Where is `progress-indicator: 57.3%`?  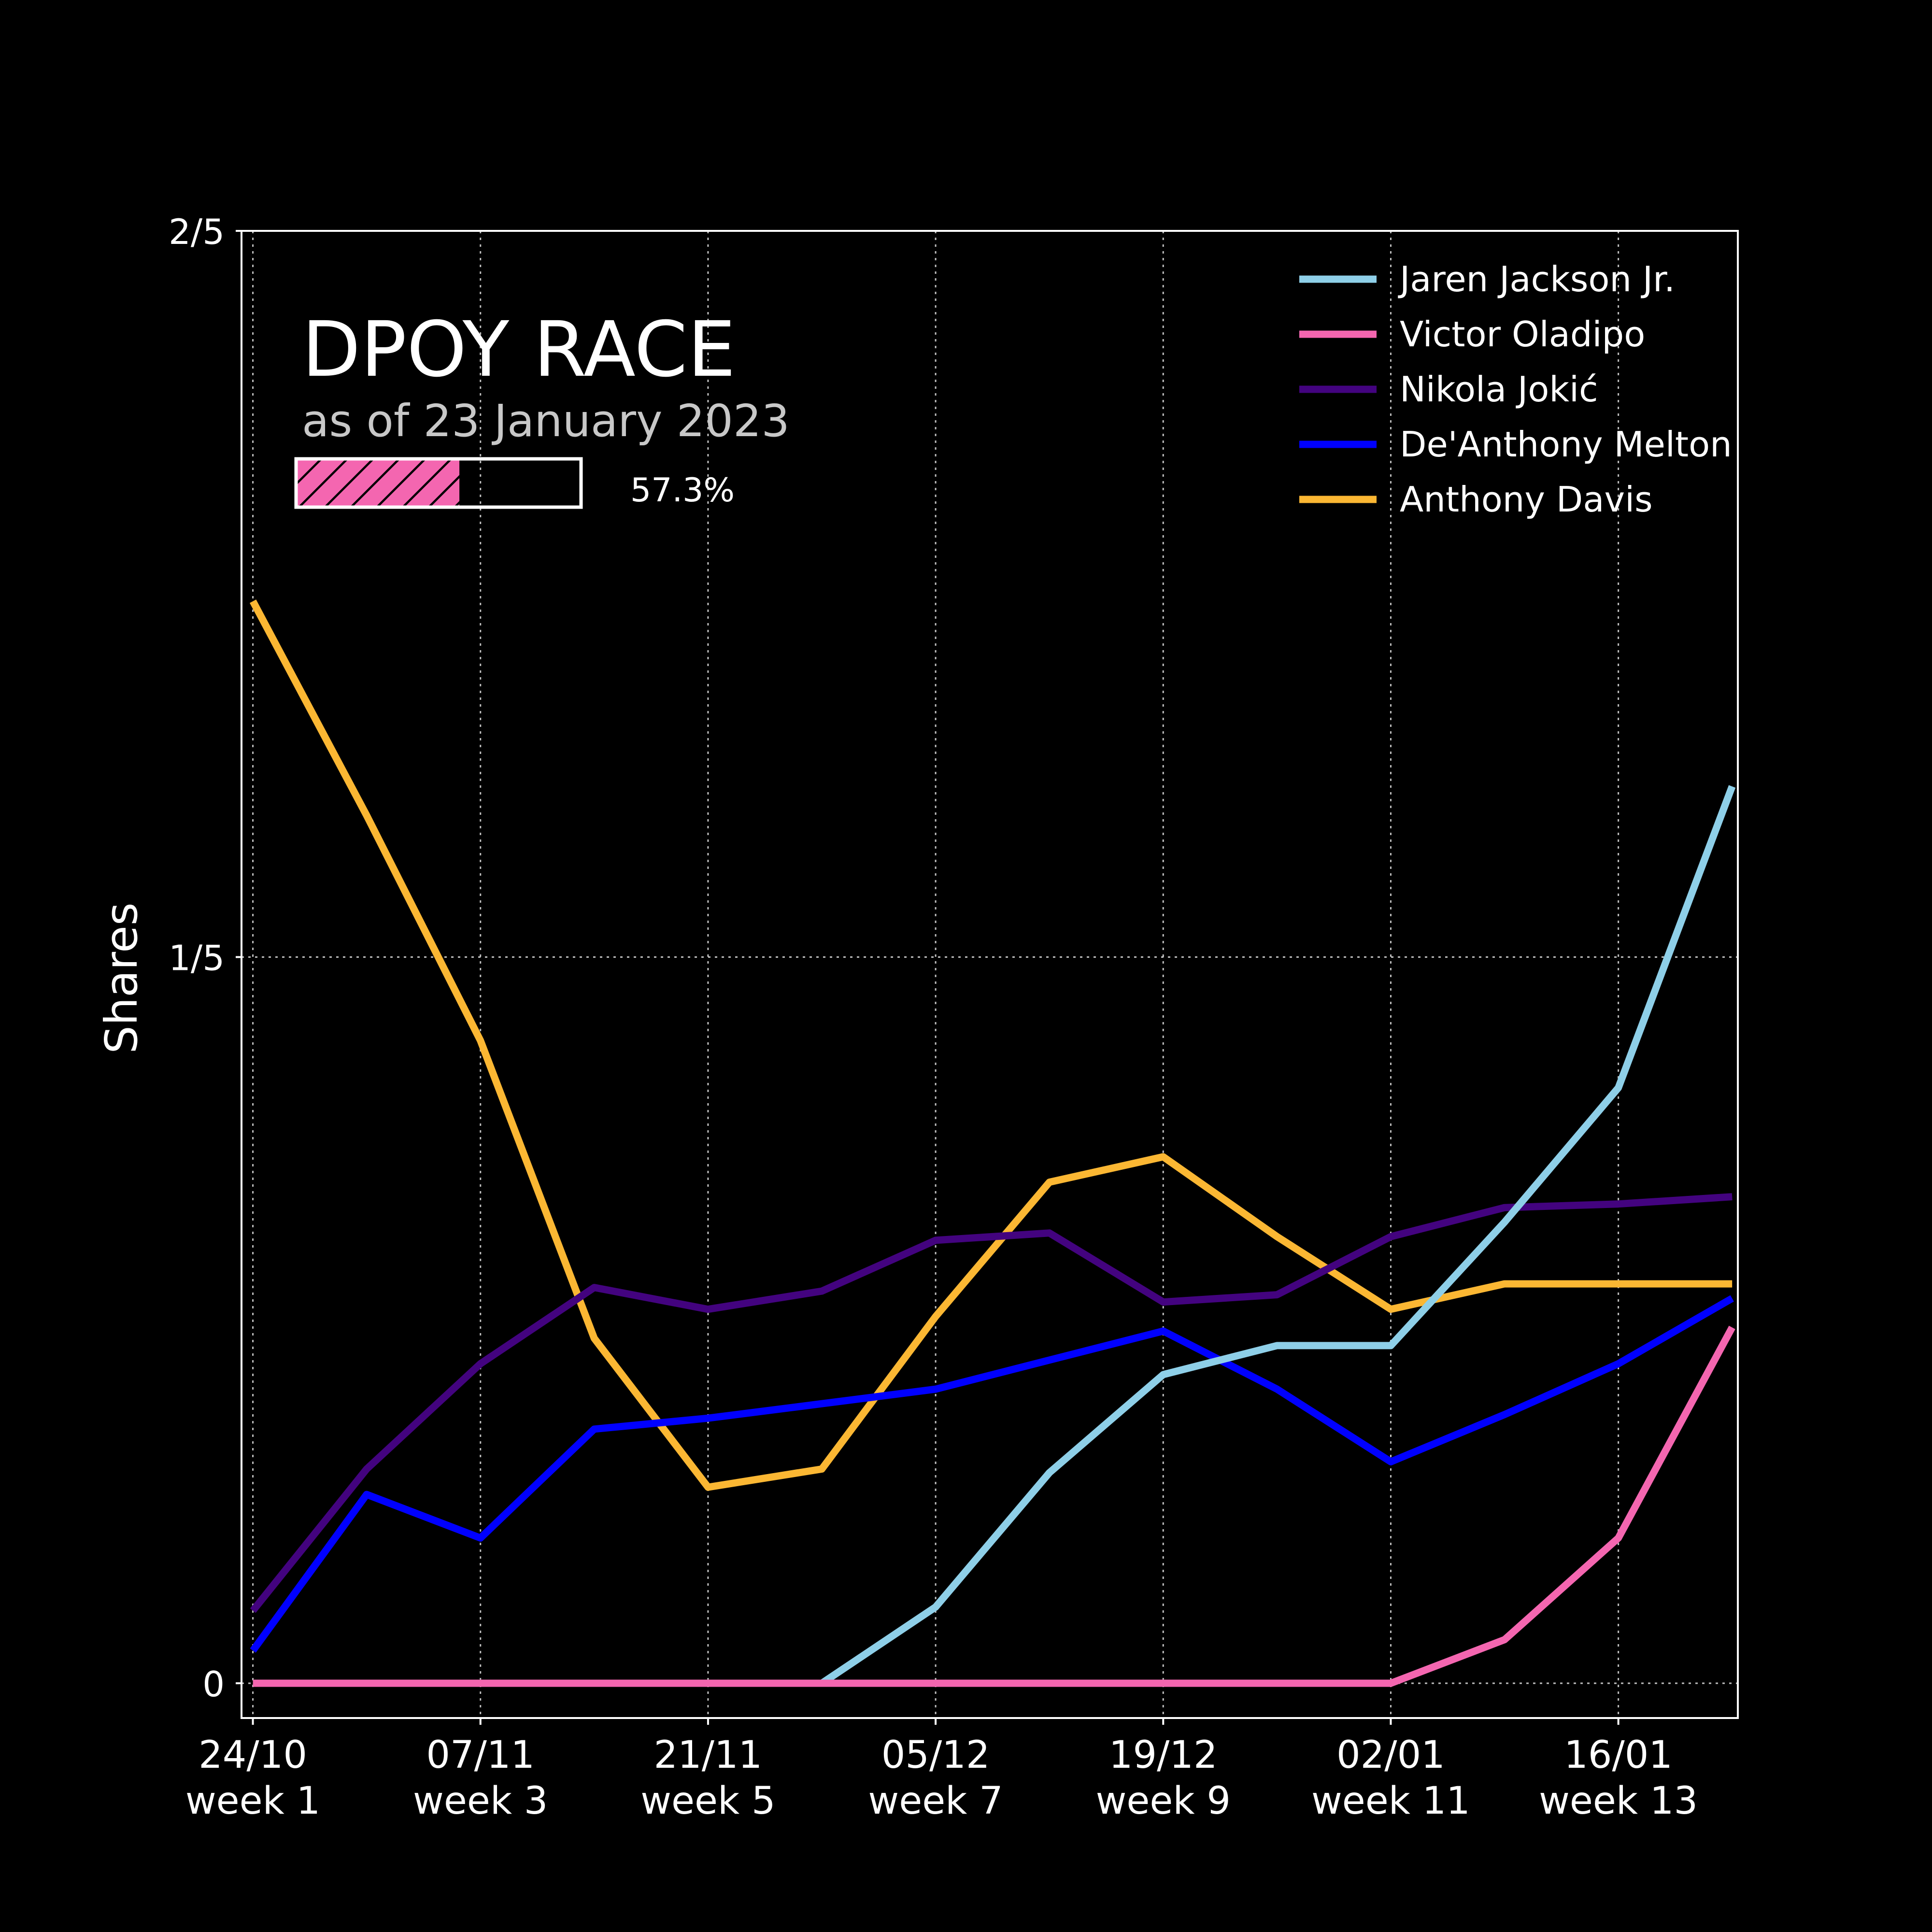 progress-indicator: 57.3% is located at coordinates (514, 483).